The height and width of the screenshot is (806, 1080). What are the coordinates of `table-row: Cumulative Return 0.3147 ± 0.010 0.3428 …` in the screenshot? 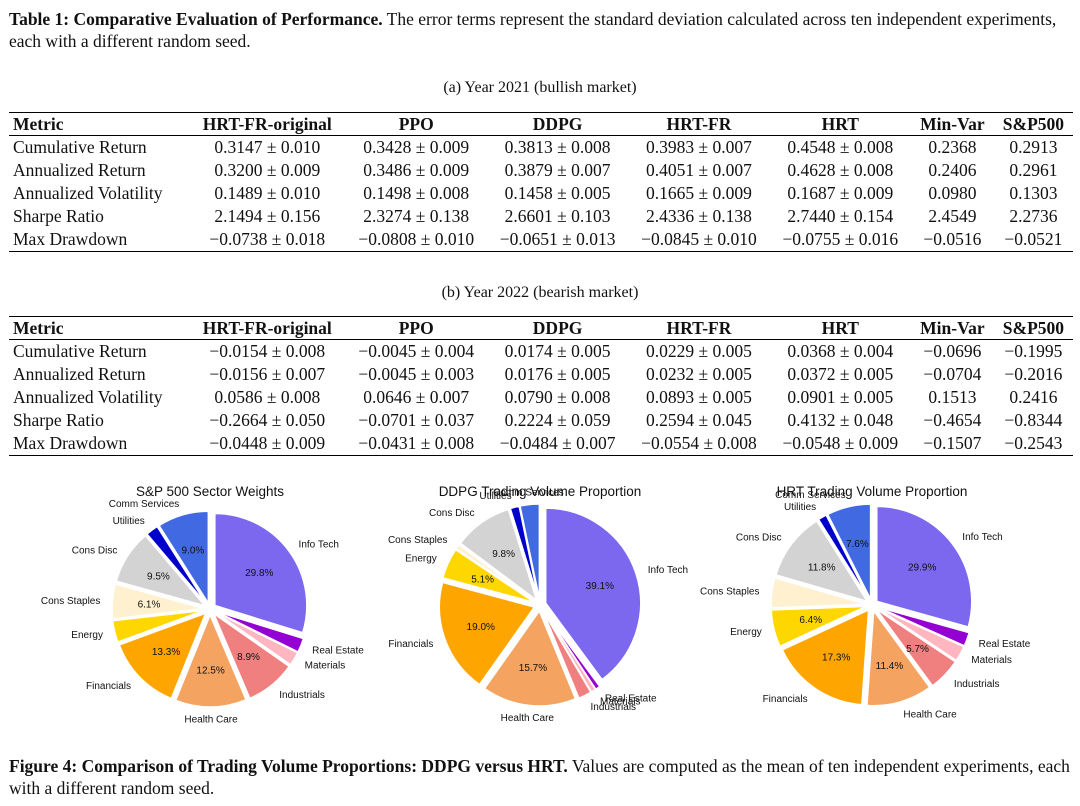 It's located at (541, 148).